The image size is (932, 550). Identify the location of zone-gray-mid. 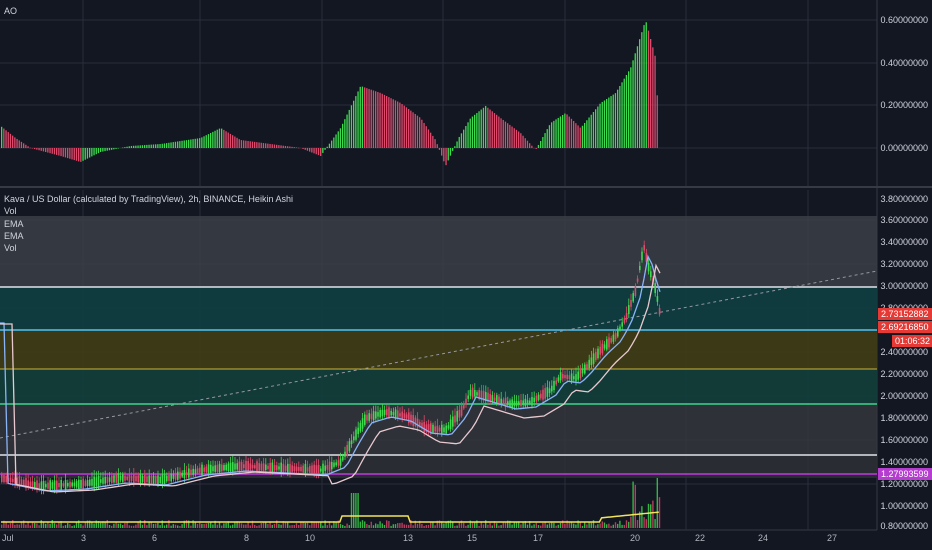
(438, 429).